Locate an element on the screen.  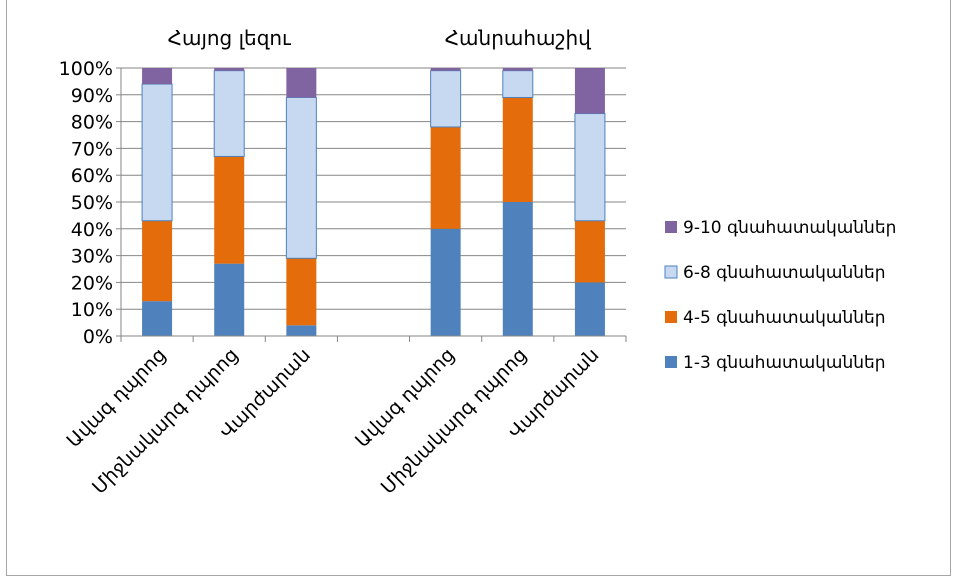
legend-label: 1-3 գնահատականներ is located at coordinates (784, 363).